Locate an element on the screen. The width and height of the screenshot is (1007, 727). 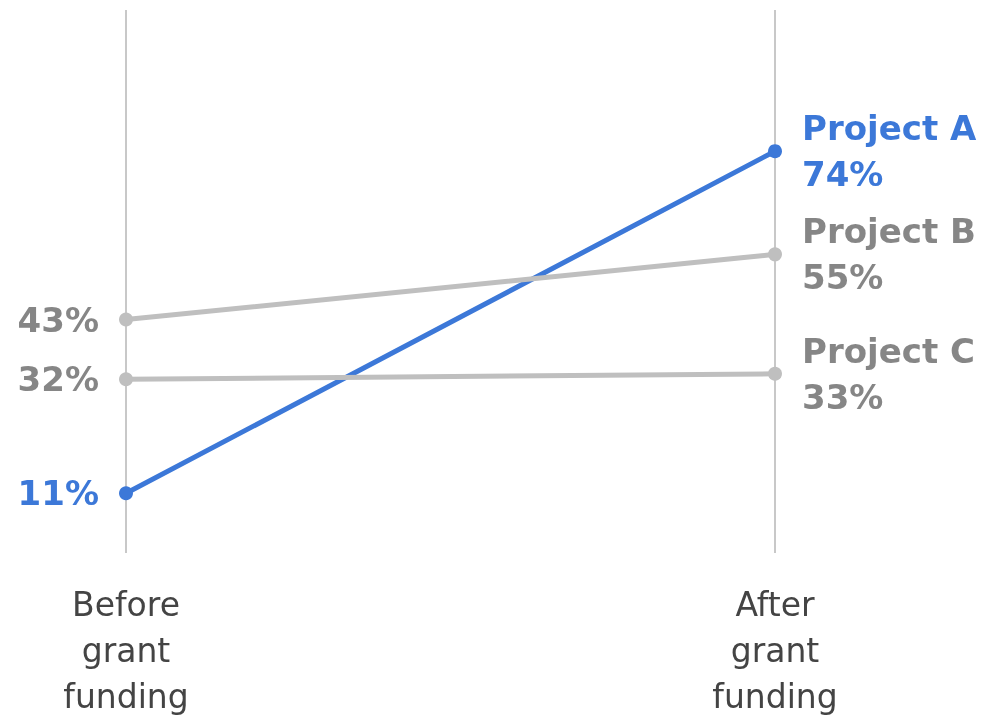
series-label: Project A is located at coordinates (889, 128).